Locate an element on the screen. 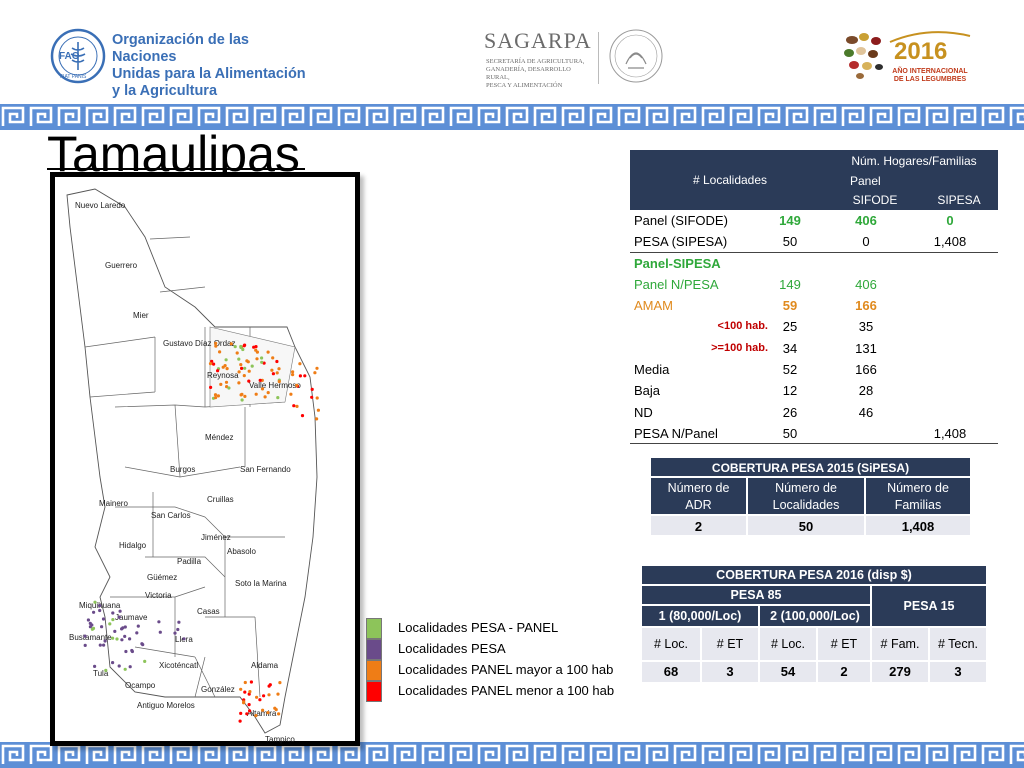 The height and width of the screenshot is (768, 1024). row-sifode: 0 is located at coordinates (866, 242).